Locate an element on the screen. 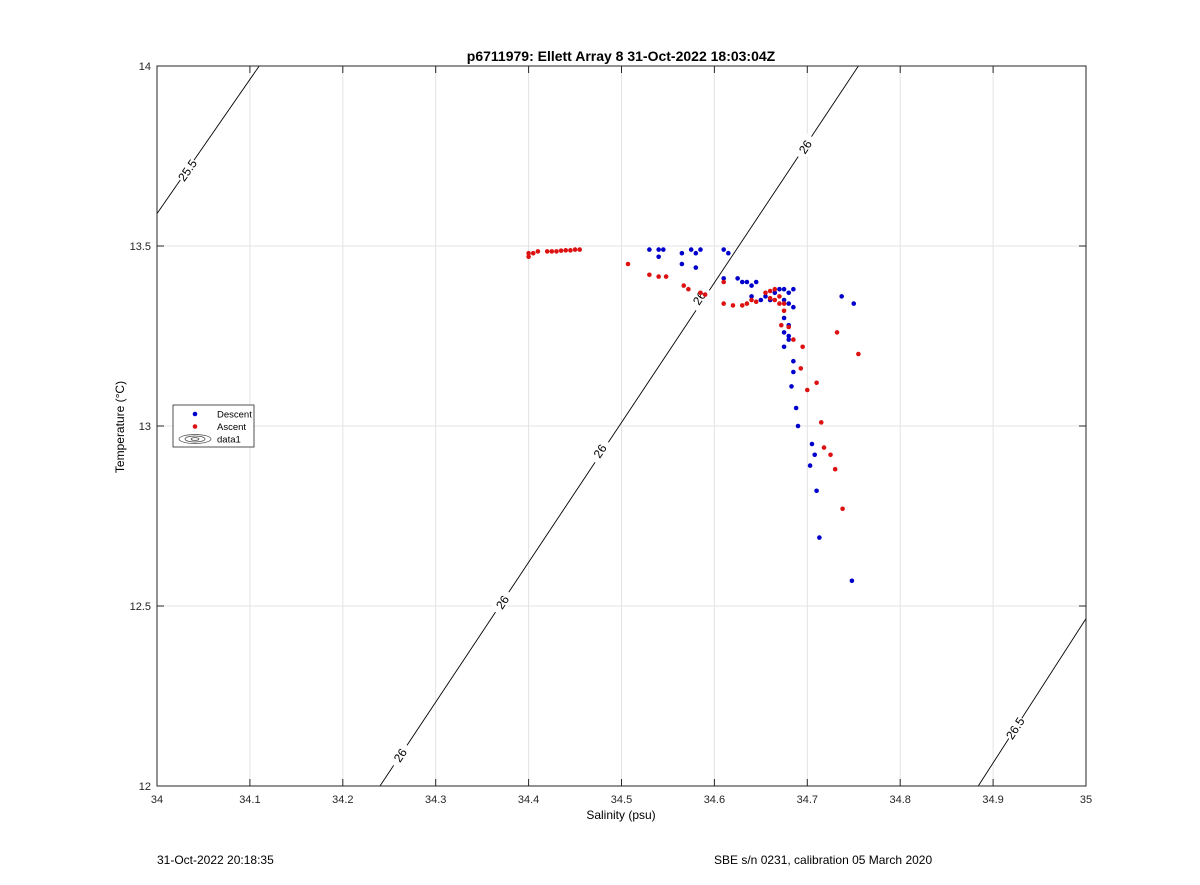 The image size is (1200, 885). y-axis-label: Temperature (°C) is located at coordinates (120, 427).